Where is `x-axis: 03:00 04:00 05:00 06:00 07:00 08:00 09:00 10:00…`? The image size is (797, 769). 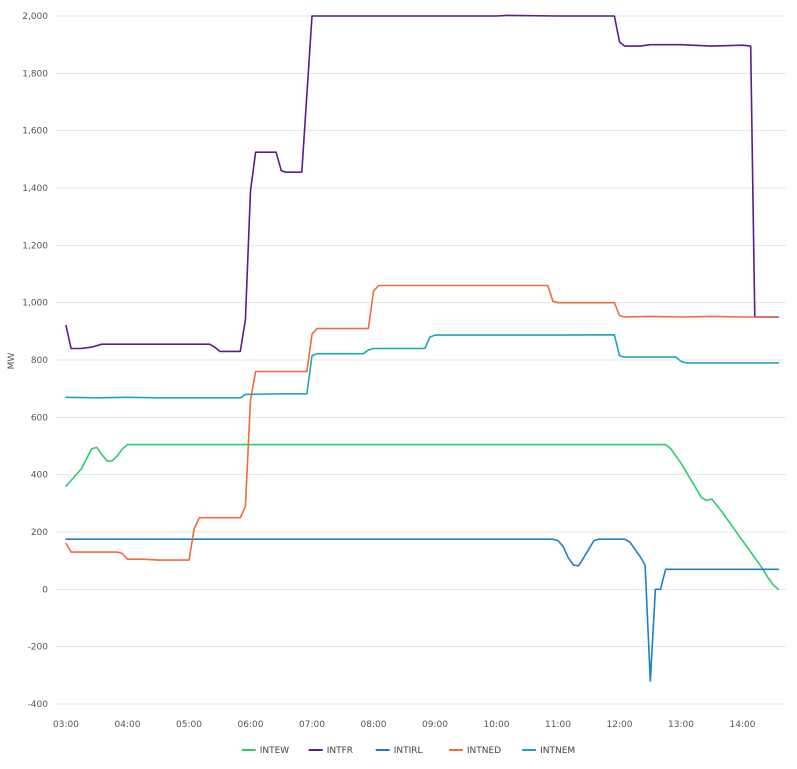
x-axis: 03:00 04:00 05:00 06:00 07:00 08:00 09:00 10:00… is located at coordinates (404, 725).